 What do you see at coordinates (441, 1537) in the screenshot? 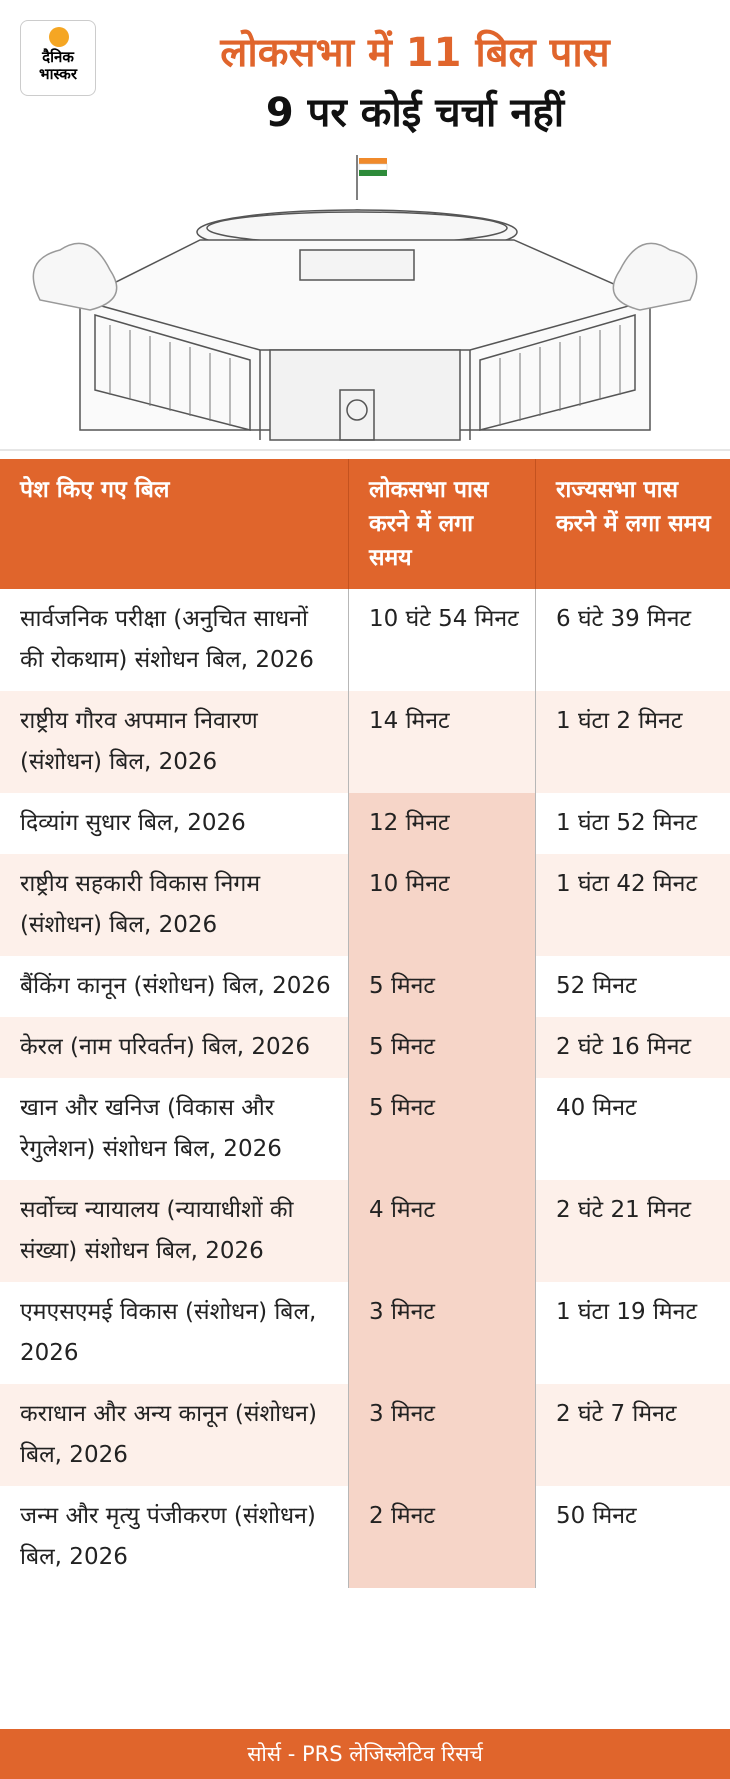
I see `table-cell: 2 मिनट` at bounding box center [441, 1537].